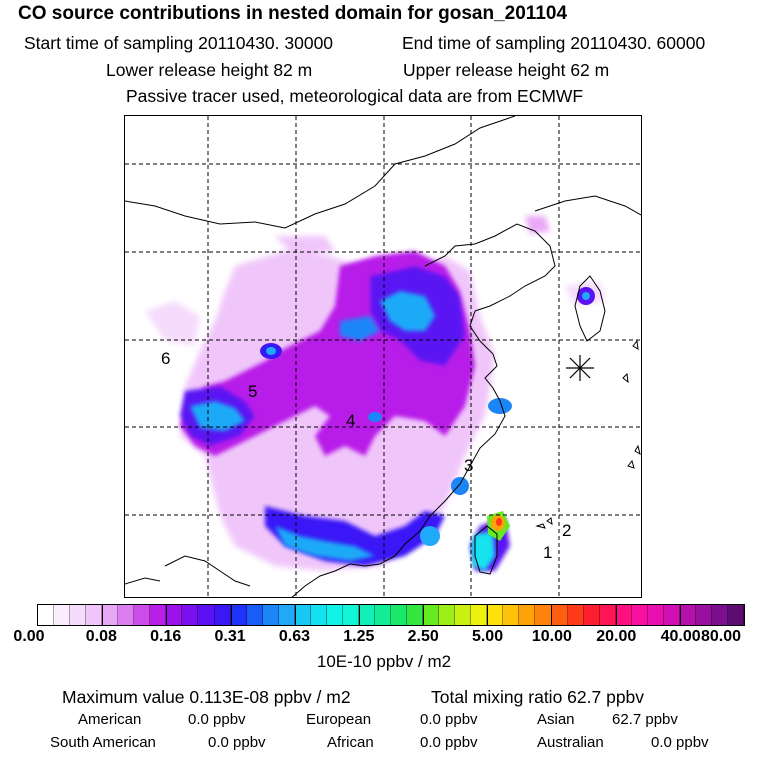 The height and width of the screenshot is (768, 768). What do you see at coordinates (166, 358) in the screenshot?
I see `region-label-6: 6` at bounding box center [166, 358].